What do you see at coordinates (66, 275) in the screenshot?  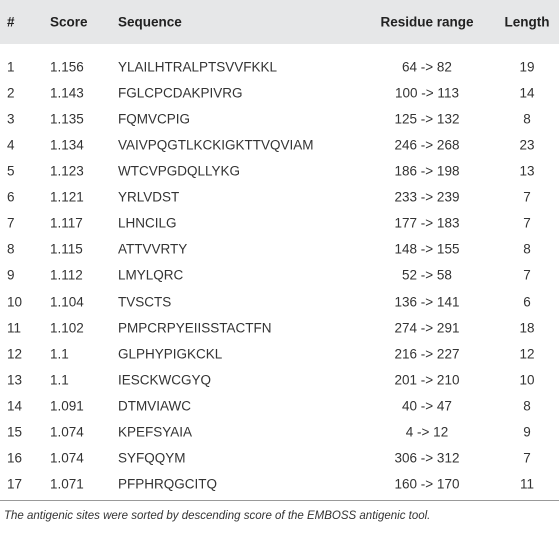 I see `score: 1.112` at bounding box center [66, 275].